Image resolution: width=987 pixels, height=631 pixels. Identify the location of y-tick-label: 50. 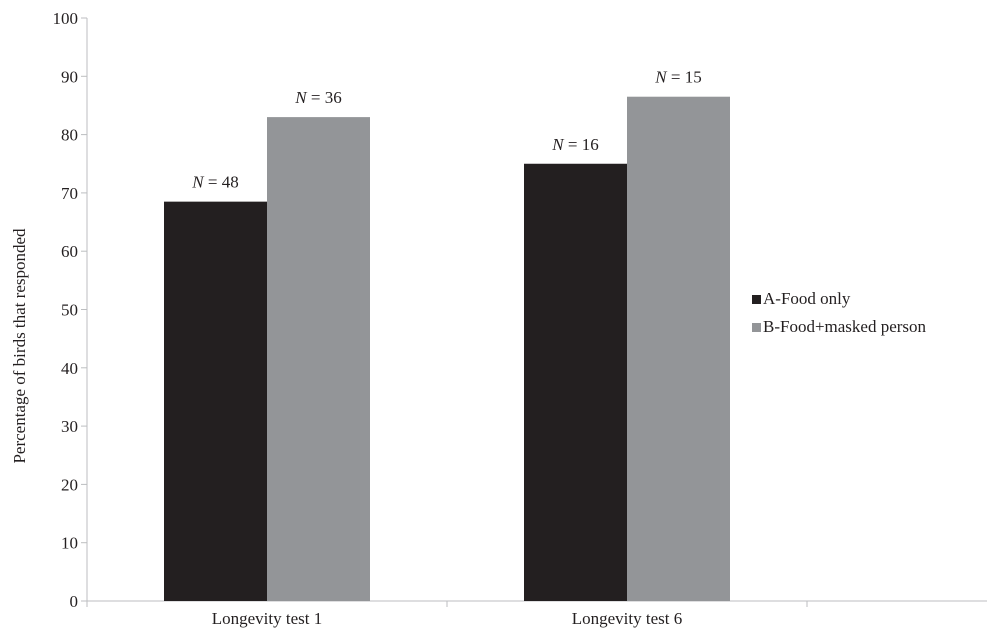
(69, 310).